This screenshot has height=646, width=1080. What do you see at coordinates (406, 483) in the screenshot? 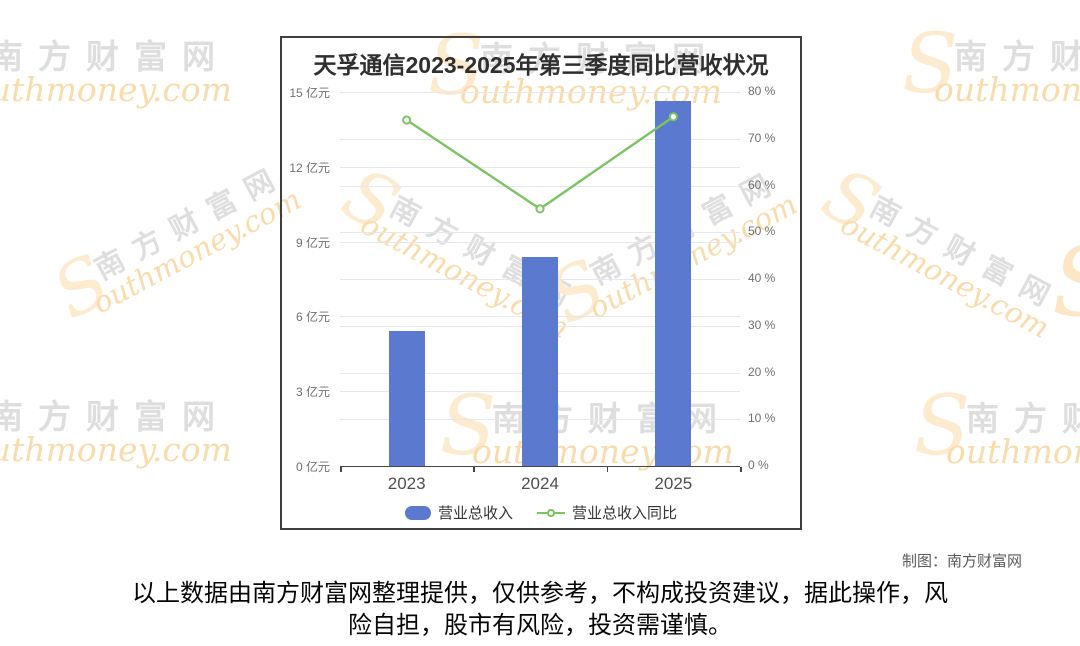
I see `x-axis-category-label: 2023` at bounding box center [406, 483].